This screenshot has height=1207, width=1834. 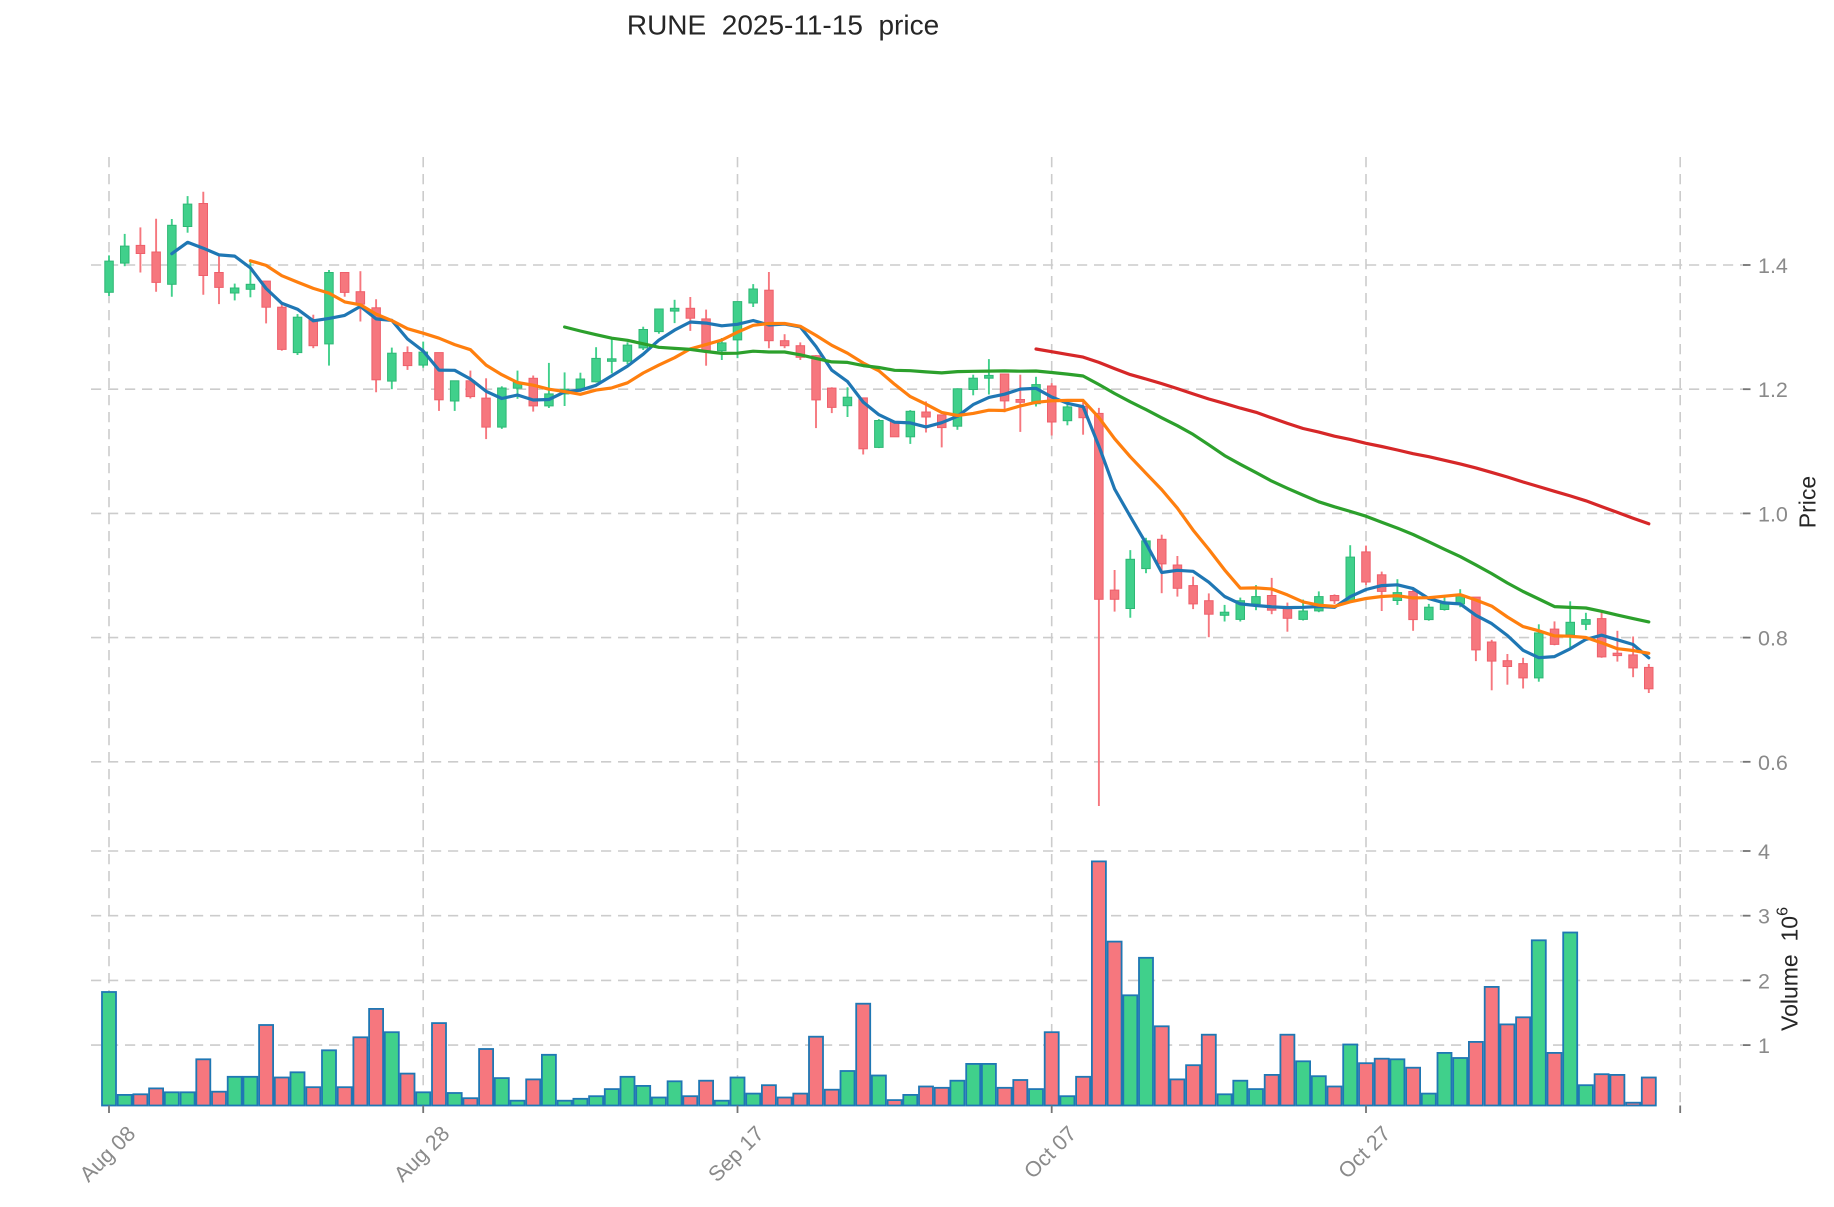 What do you see at coordinates (1808, 502) in the screenshot?
I see `svg-text: Price` at bounding box center [1808, 502].